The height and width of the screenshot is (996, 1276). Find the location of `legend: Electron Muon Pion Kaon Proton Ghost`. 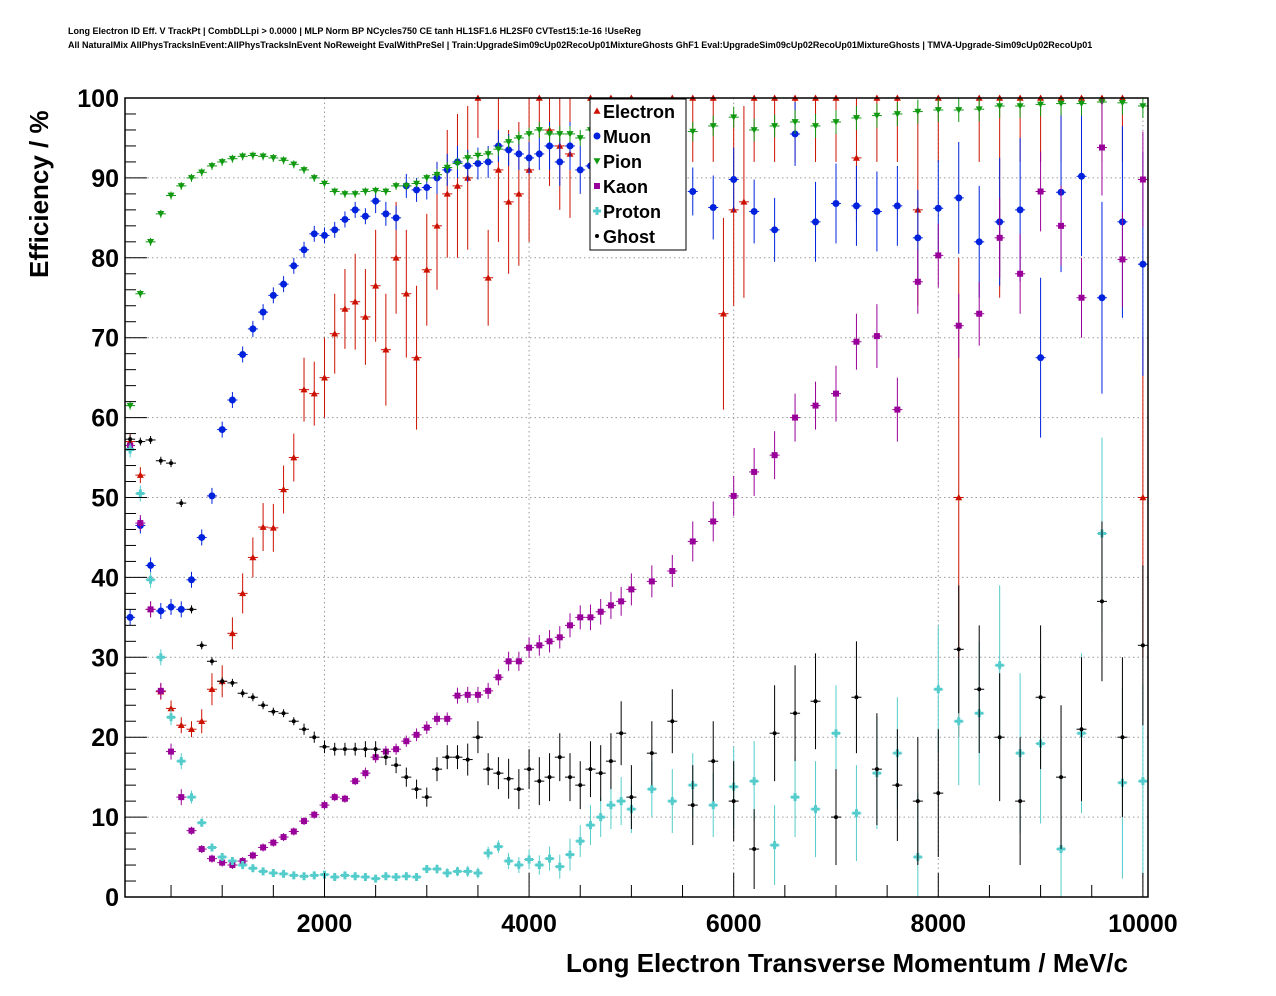

legend: Electron Muon Pion Kaon Proton Ghost is located at coordinates (638, 174).